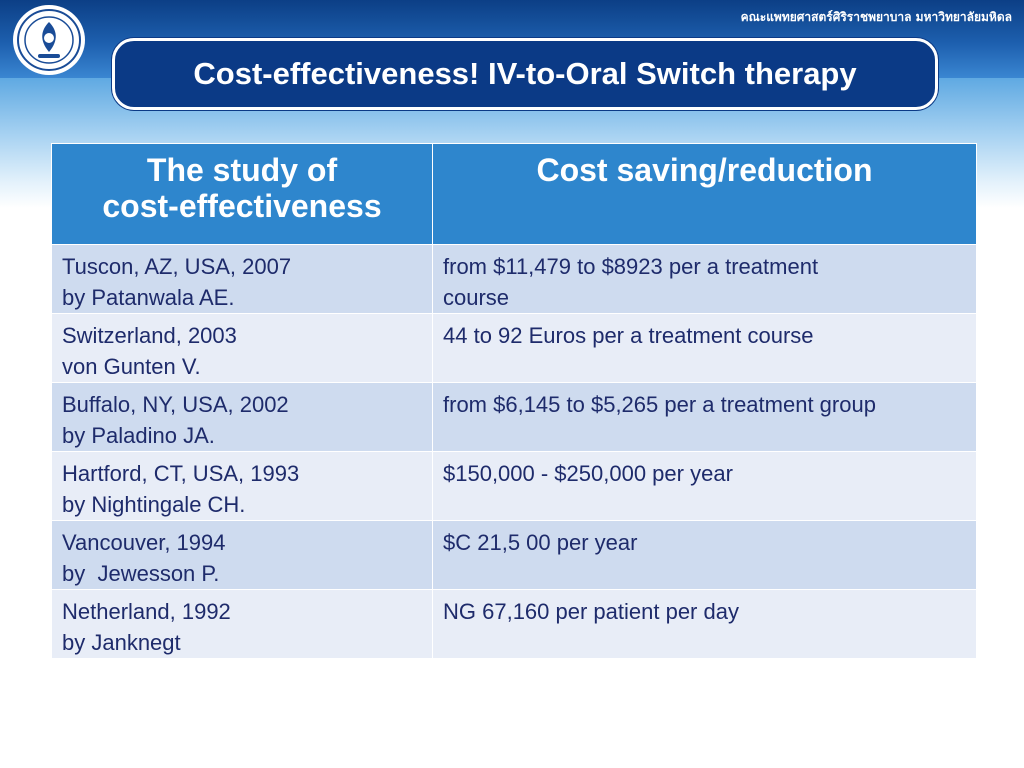 The image size is (1024, 768). I want to click on study-author: von Gunten V., so click(131, 366).